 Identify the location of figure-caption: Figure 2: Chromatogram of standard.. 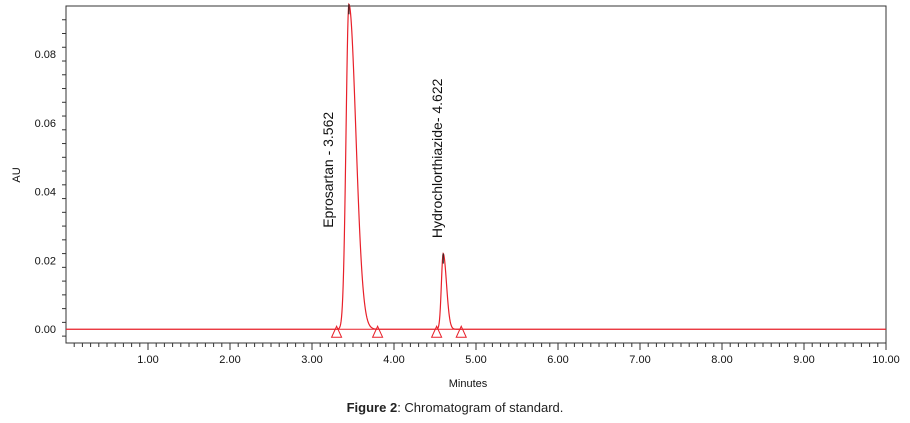
(455, 407).